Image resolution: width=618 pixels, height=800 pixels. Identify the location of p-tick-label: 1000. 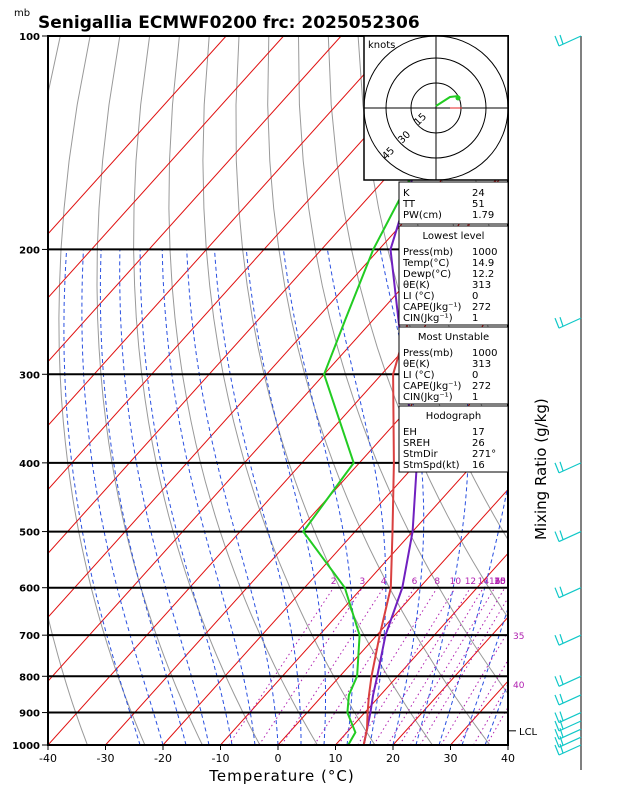
(26, 746).